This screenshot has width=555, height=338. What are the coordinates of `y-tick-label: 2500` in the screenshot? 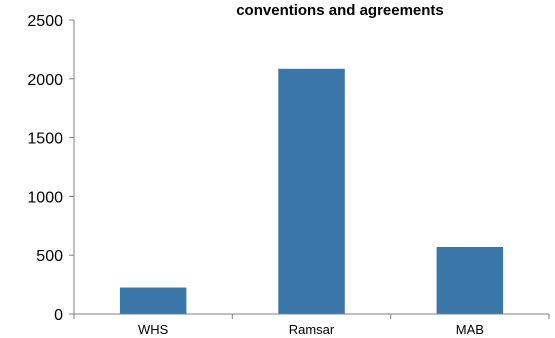 It's located at (45, 21).